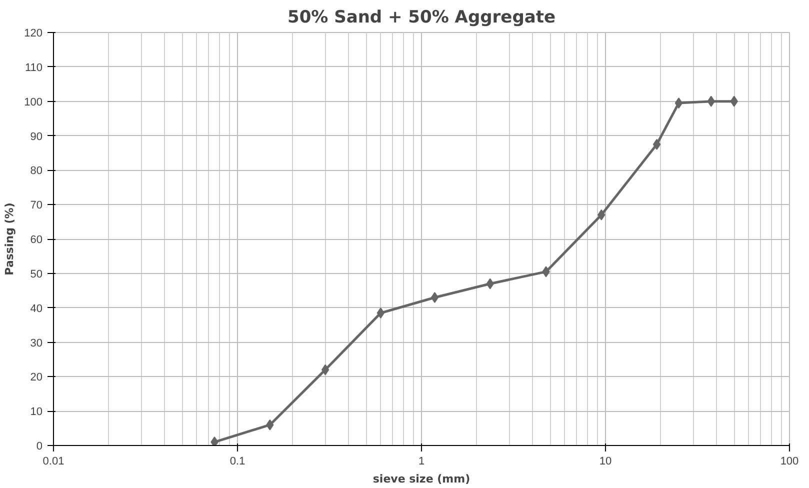 The height and width of the screenshot is (488, 809). I want to click on y-tick-label: 80, so click(36, 171).